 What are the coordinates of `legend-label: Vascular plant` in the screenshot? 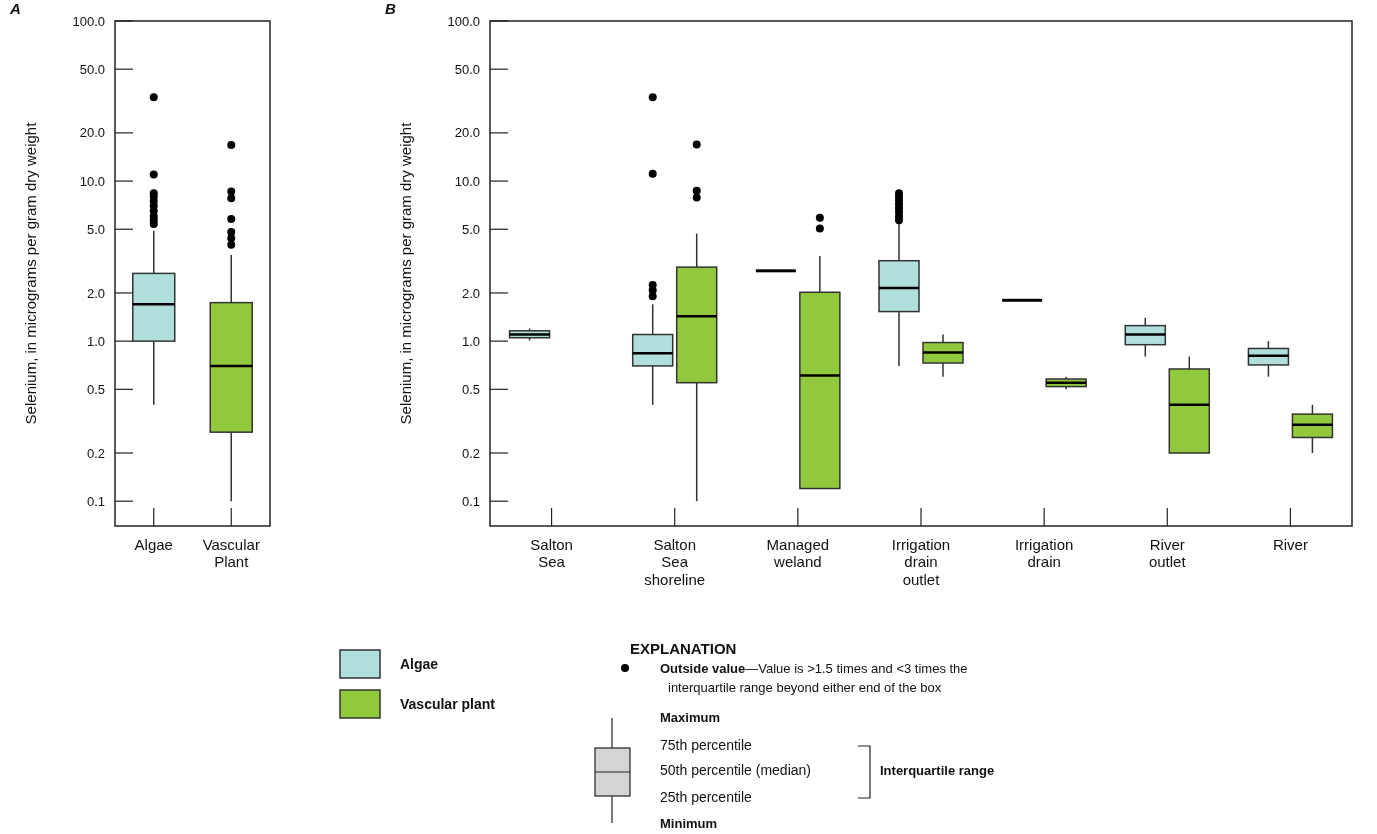 It's located at (448, 704).